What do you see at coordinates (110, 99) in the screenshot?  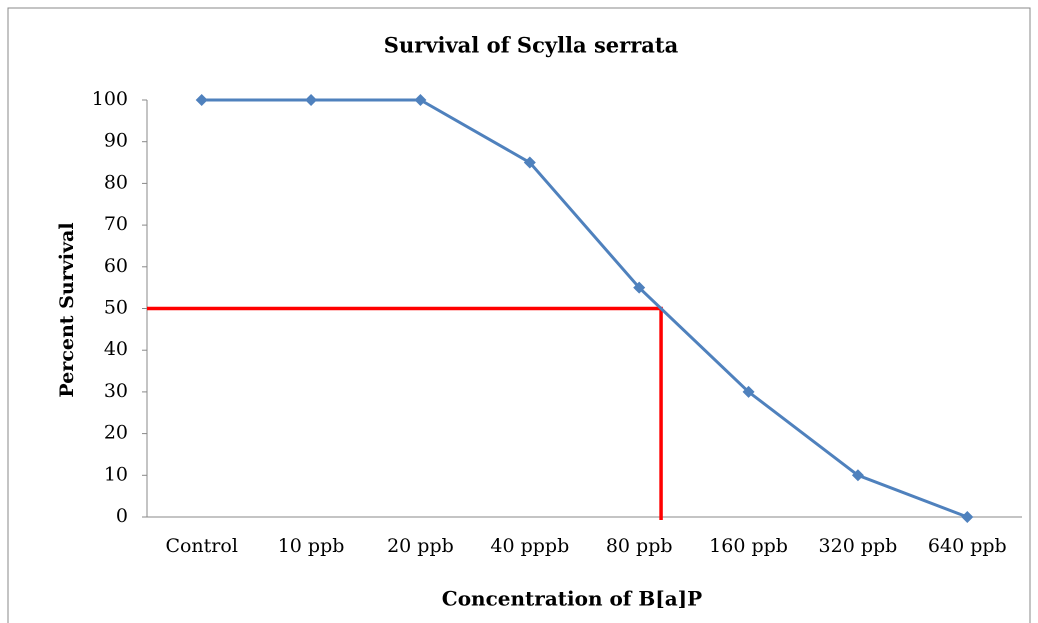 I see `y-tick-label: 100` at bounding box center [110, 99].